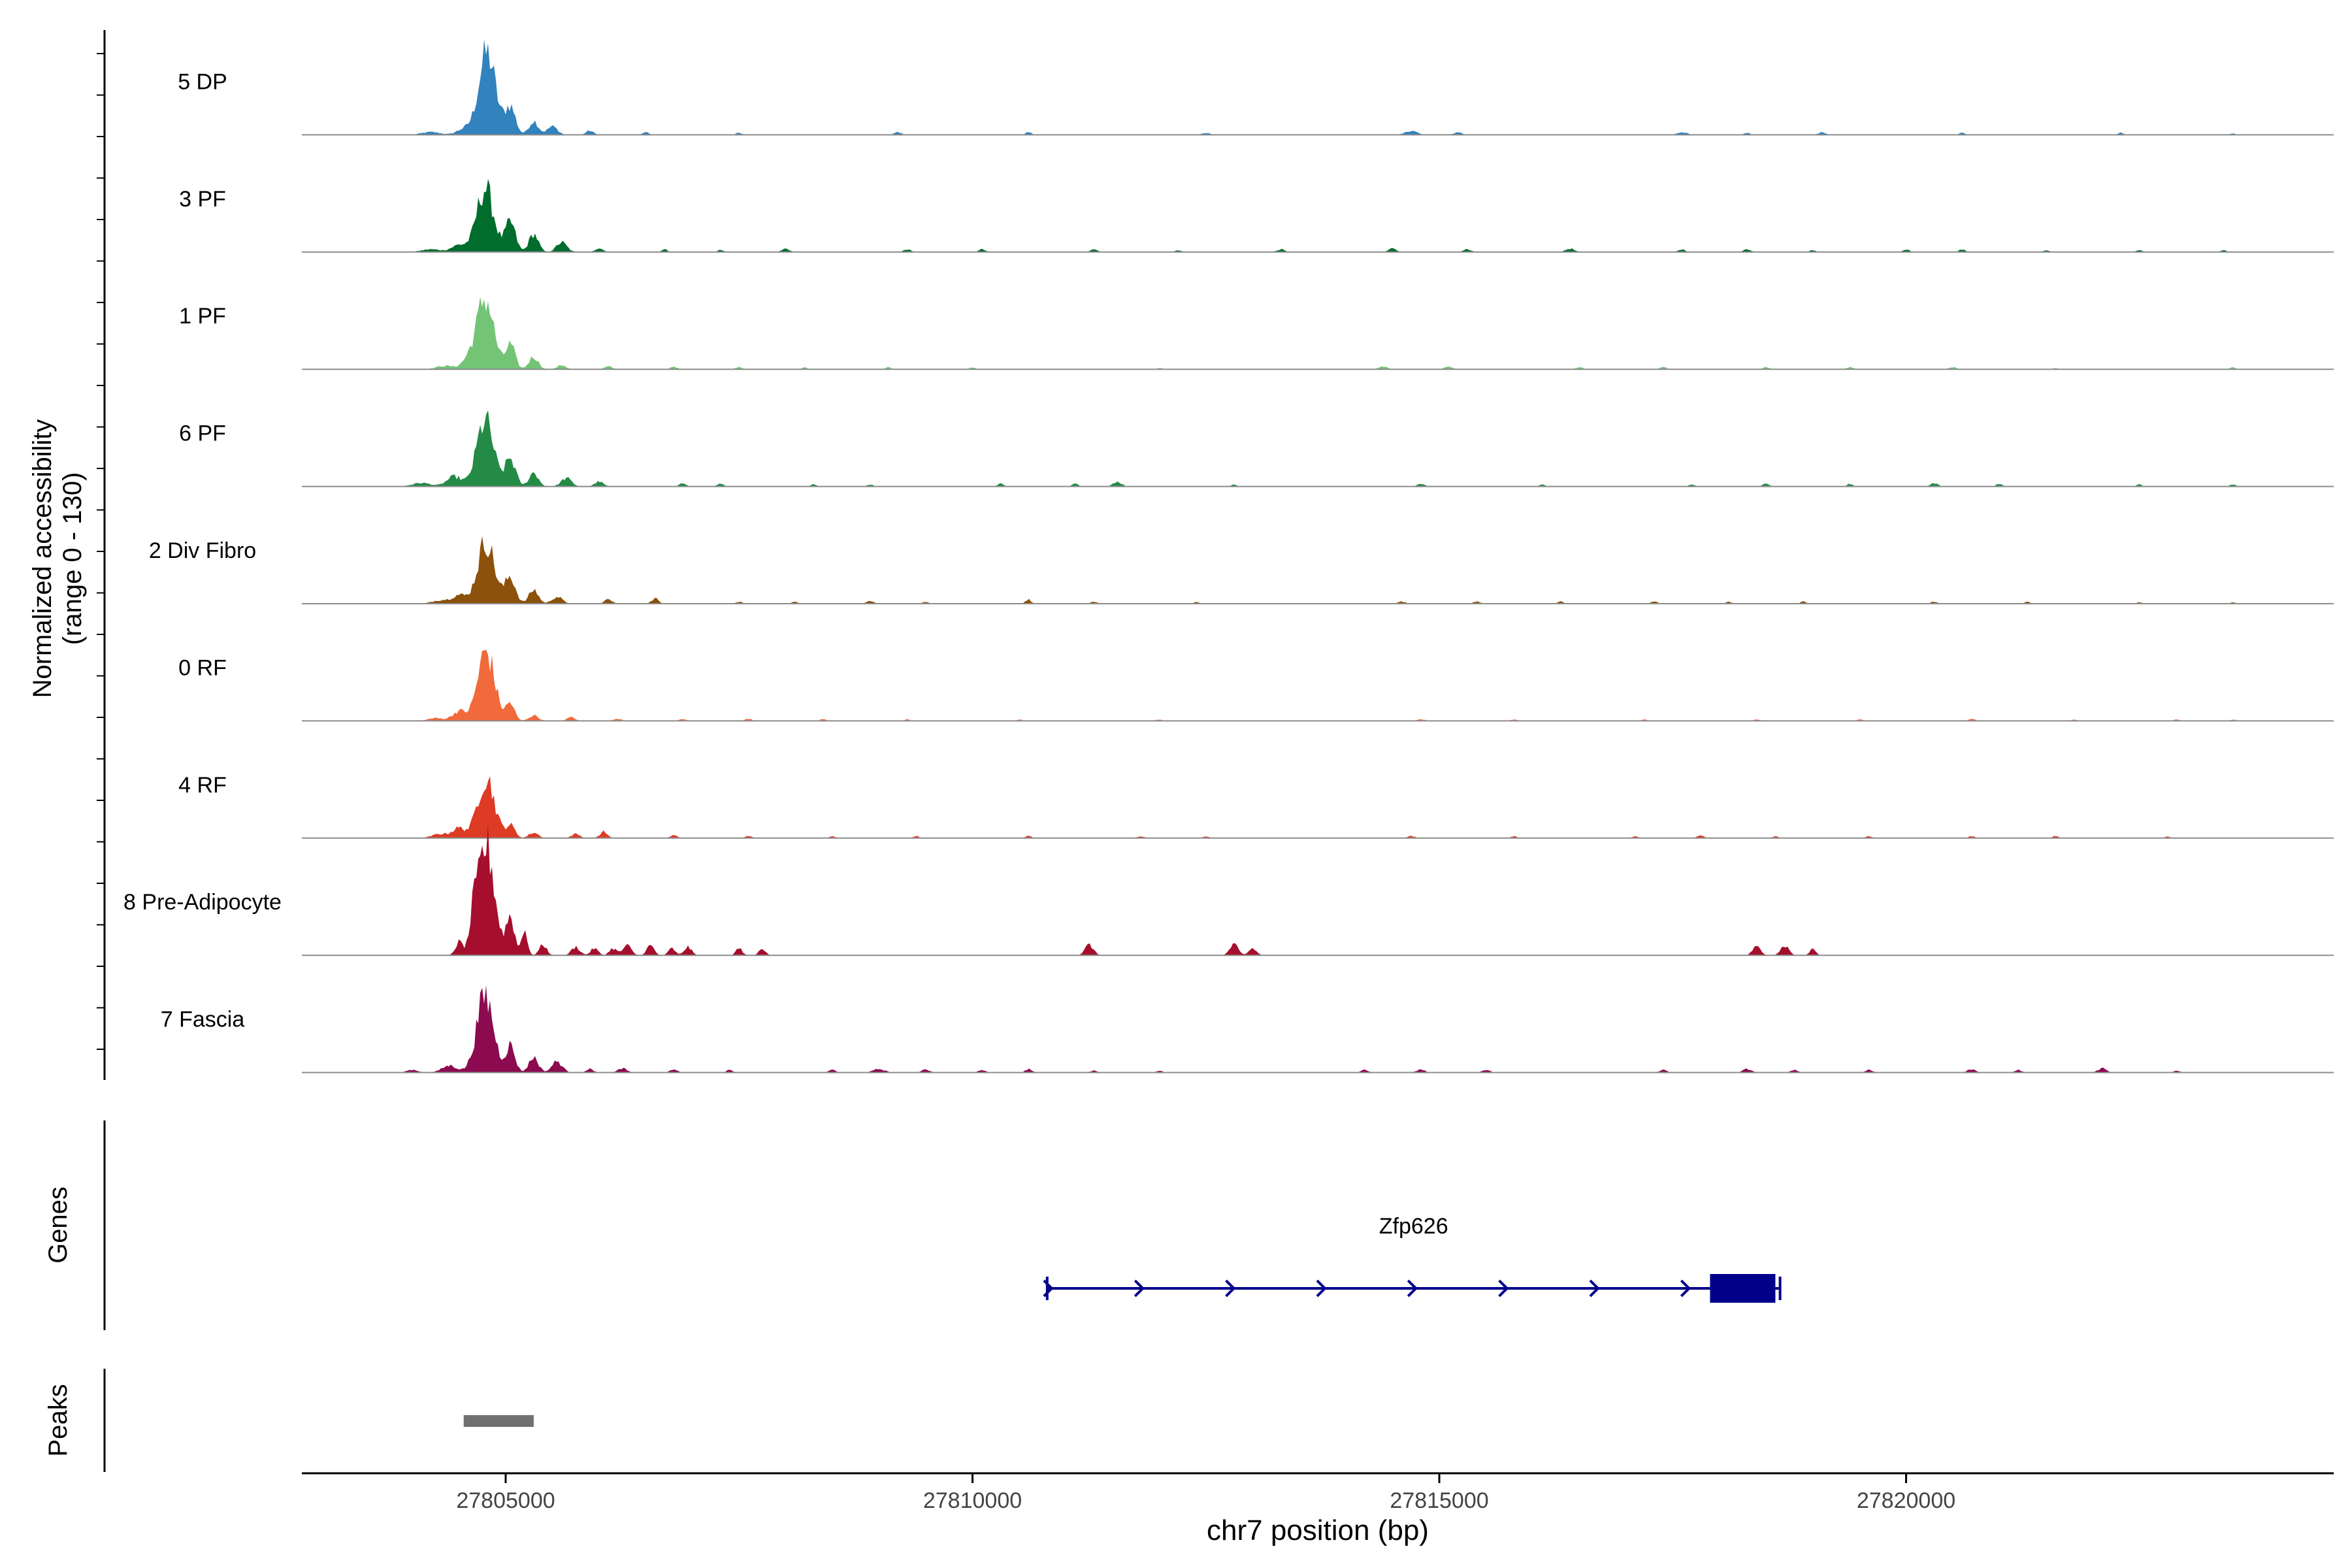  I want to click on gene-model: Zfp626, so click(1412, 1258).